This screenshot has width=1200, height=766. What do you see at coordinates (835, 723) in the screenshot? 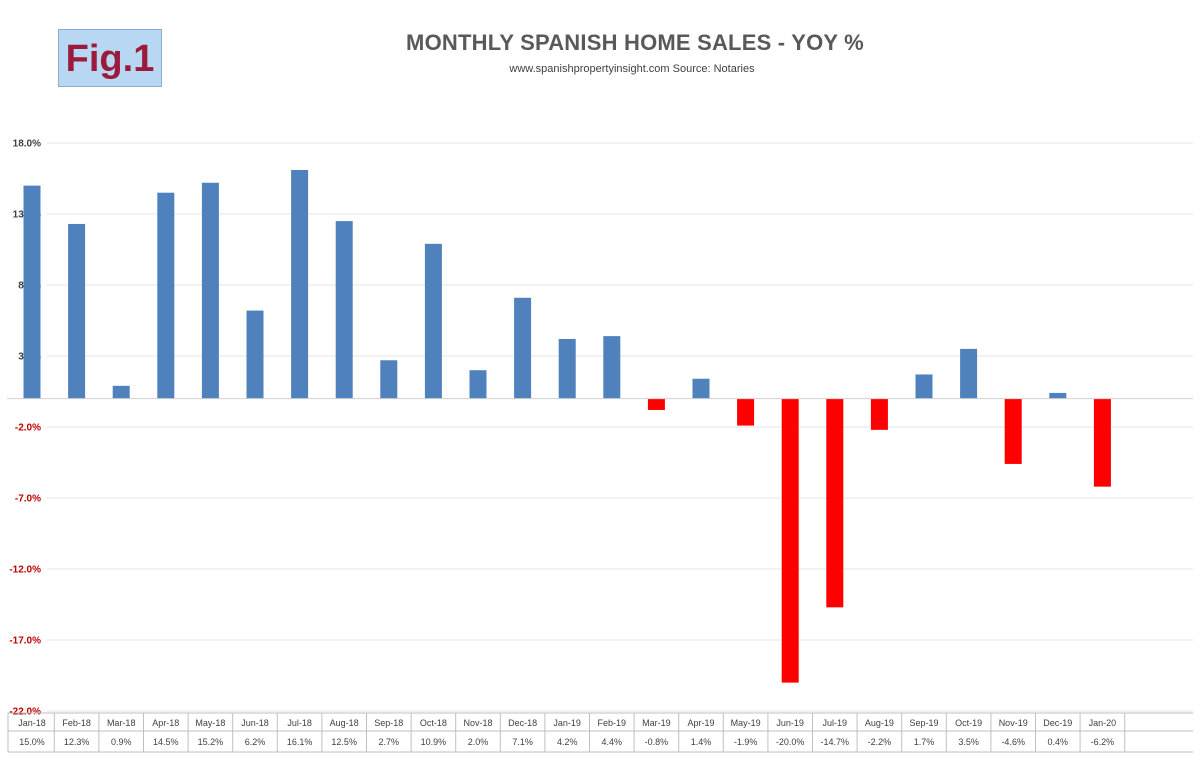
I see `x-category-label: Jul-19` at bounding box center [835, 723].